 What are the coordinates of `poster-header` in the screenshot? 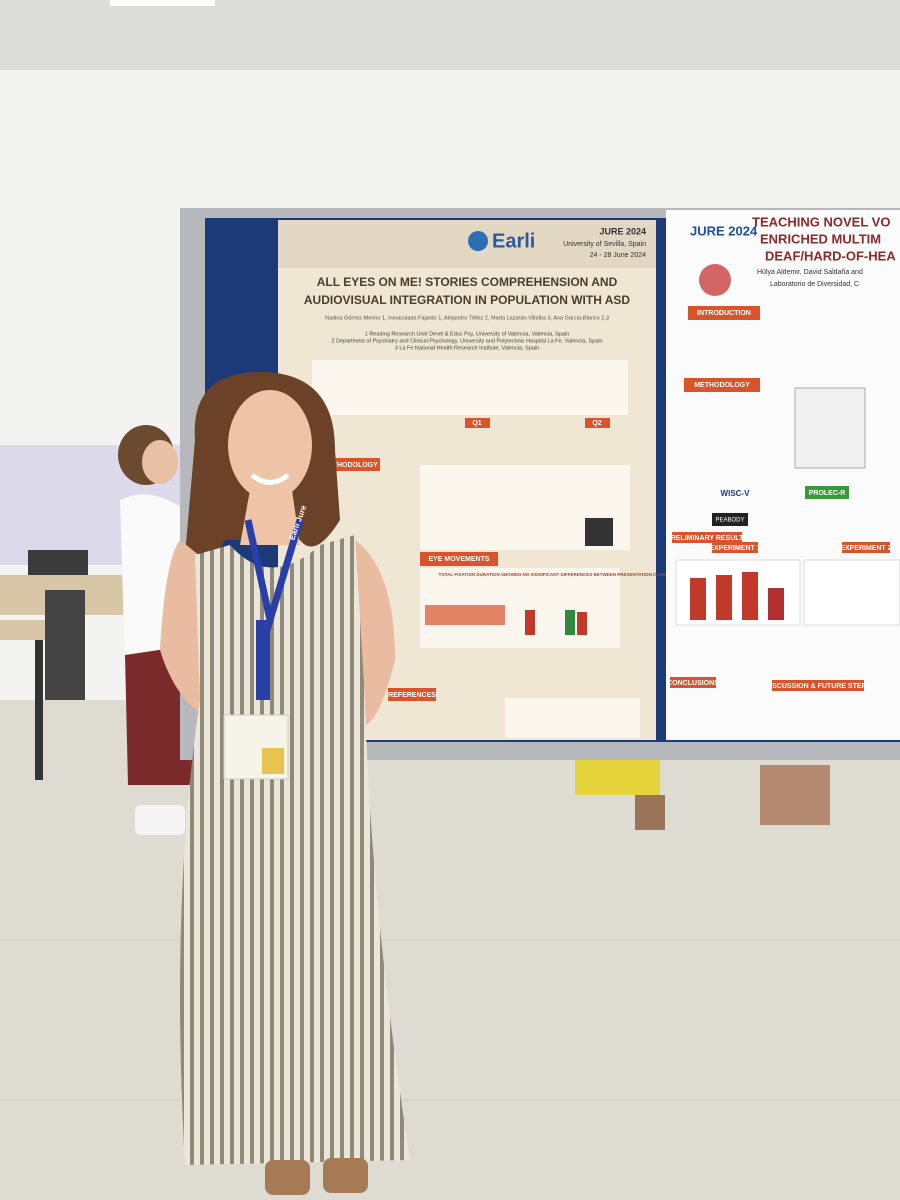 It's located at (467, 244).